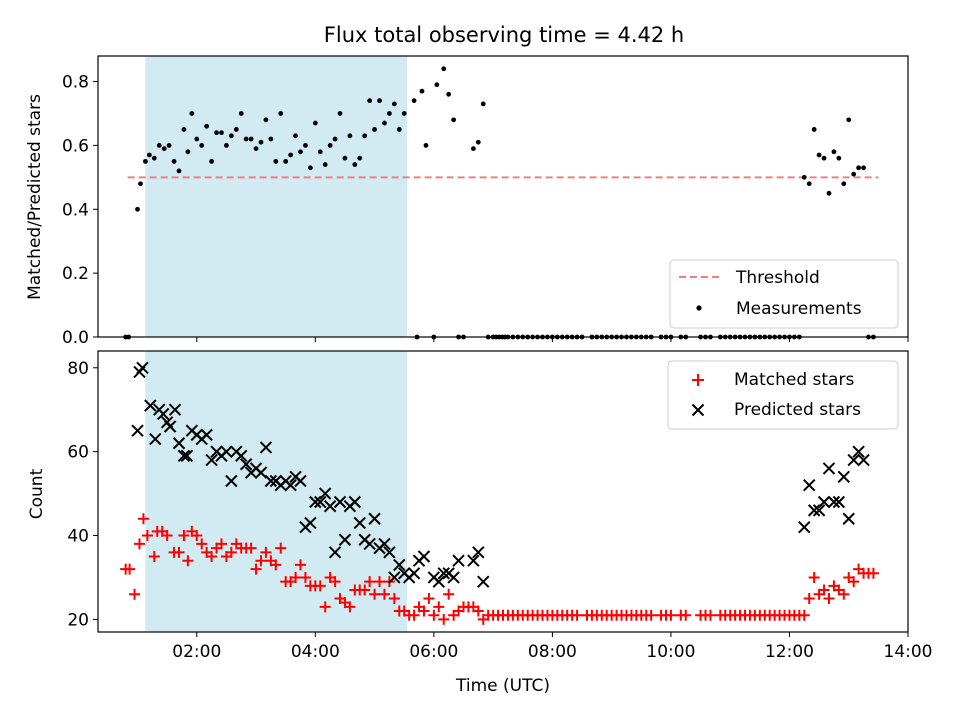 The image size is (960, 720). I want to click on y-tick-label: 0.0, so click(75, 338).